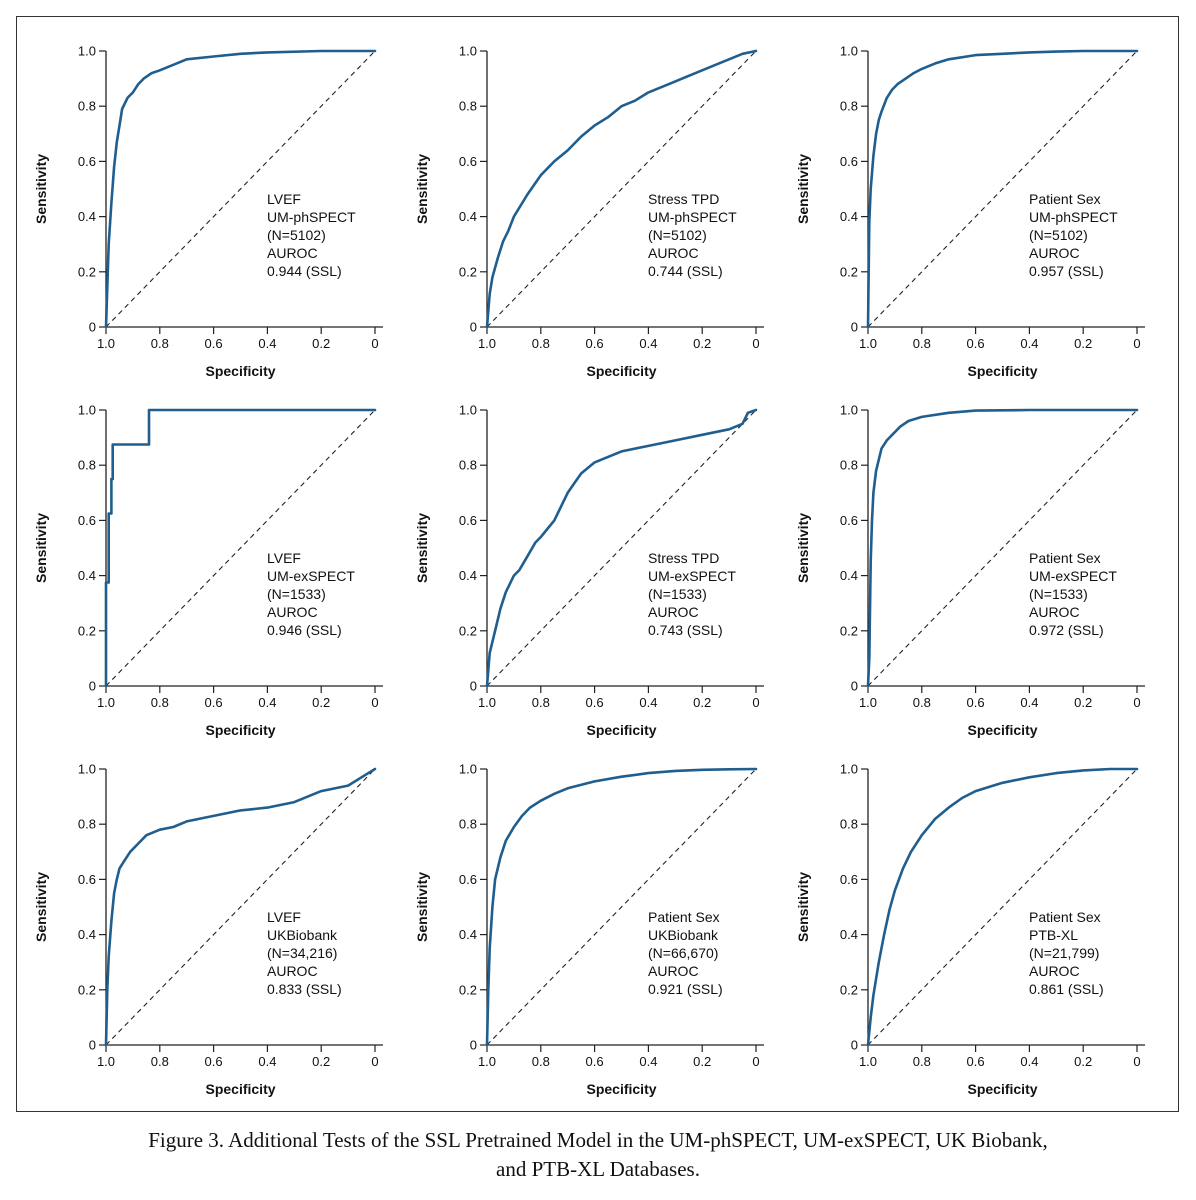 This screenshot has height=1200, width=1196. What do you see at coordinates (677, 235) in the screenshot?
I see `roc-annotation-line: (N=5102)` at bounding box center [677, 235].